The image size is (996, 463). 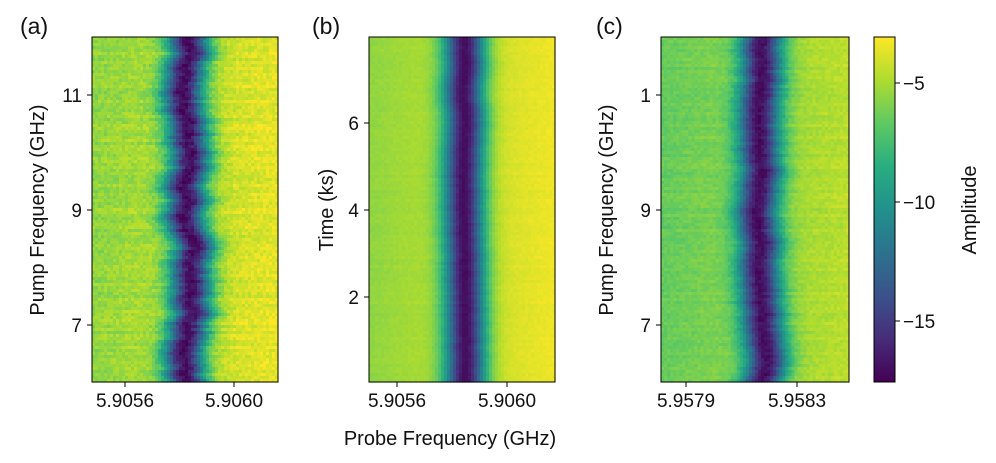 I want to click on heatmap-a, so click(x=185, y=210).